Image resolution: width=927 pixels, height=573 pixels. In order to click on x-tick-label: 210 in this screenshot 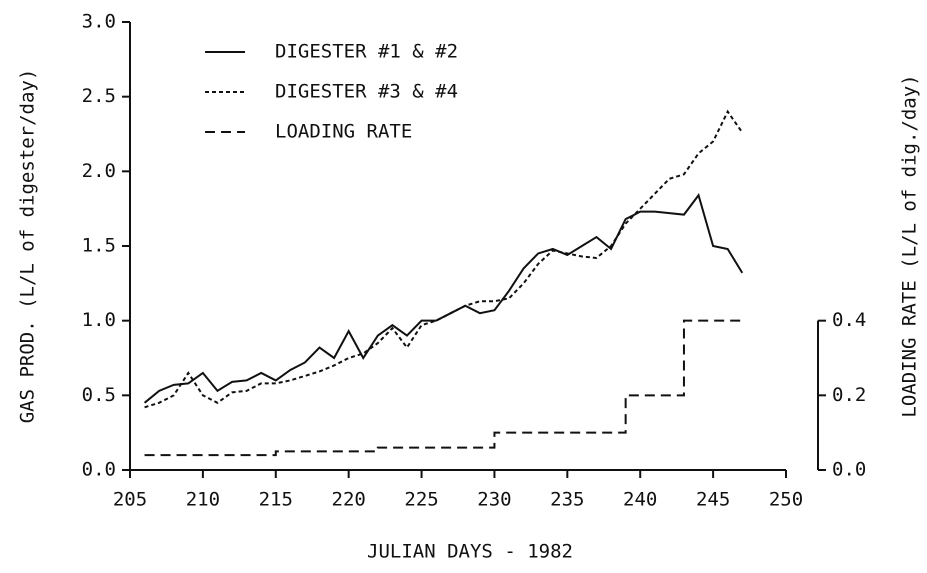, I will do `click(203, 500)`.